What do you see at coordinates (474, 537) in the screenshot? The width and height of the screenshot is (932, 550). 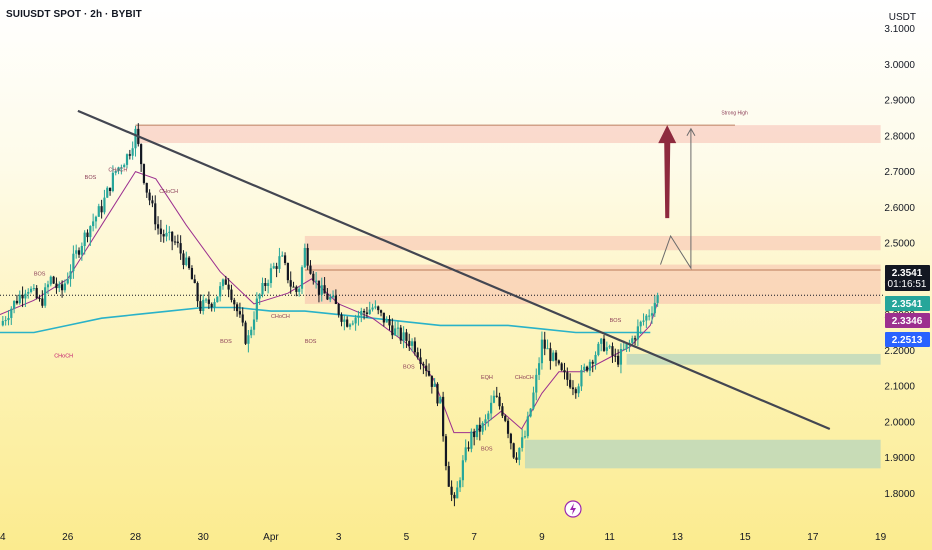 I see `x-tick-label: 7` at bounding box center [474, 537].